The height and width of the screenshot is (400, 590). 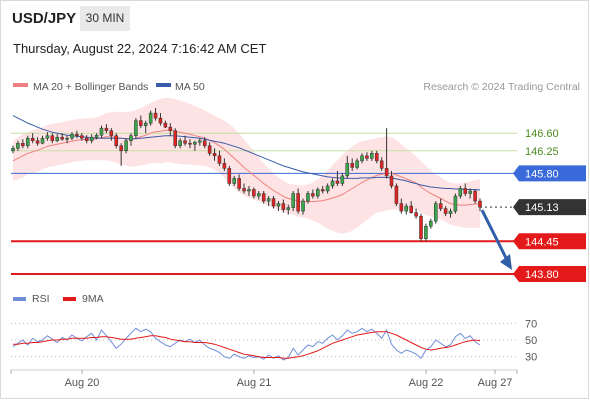 What do you see at coordinates (542, 152) in the screenshot?
I see `level-label-146.25: 146.25` at bounding box center [542, 152].